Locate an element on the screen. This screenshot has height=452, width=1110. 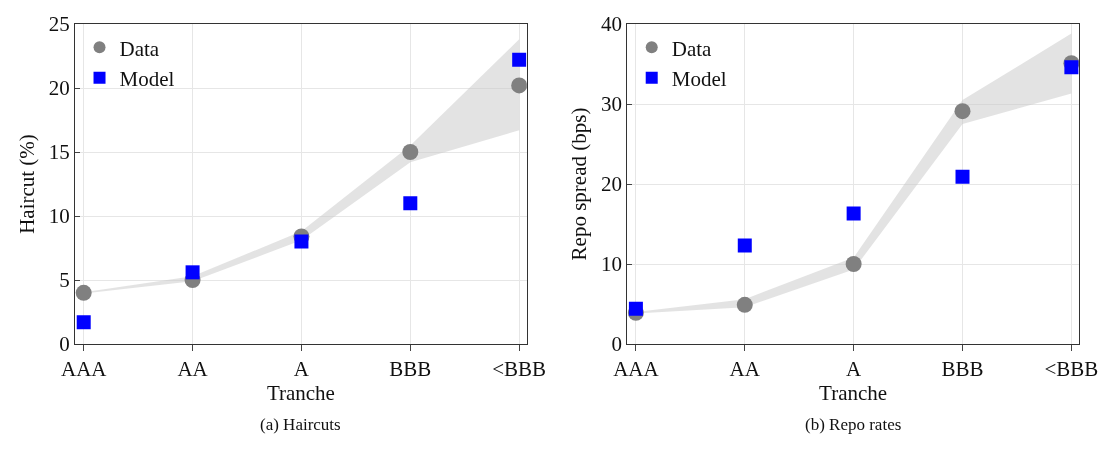
y-tick-label: 40 is located at coordinates (611, 24).